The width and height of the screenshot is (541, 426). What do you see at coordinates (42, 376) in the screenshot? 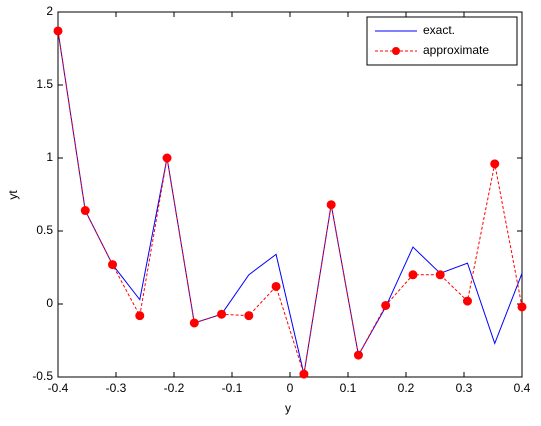
I see `y-tick-label: -0.5` at bounding box center [42, 376].